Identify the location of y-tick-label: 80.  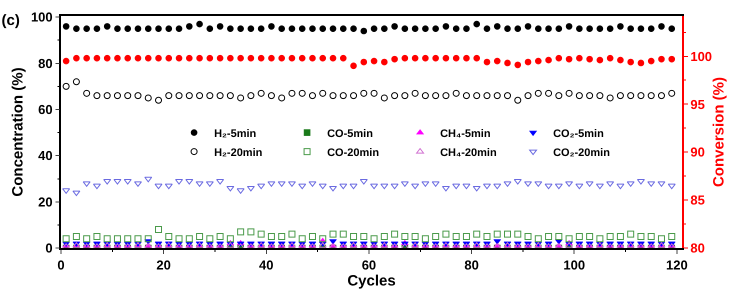
(45, 63).